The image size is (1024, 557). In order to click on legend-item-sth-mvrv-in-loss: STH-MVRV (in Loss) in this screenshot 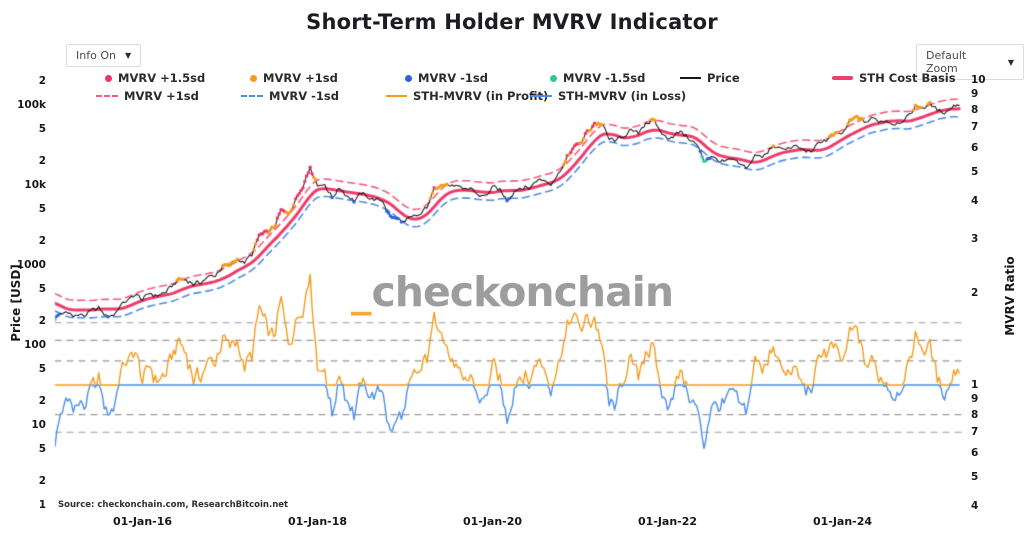, I will do `click(608, 96)`.